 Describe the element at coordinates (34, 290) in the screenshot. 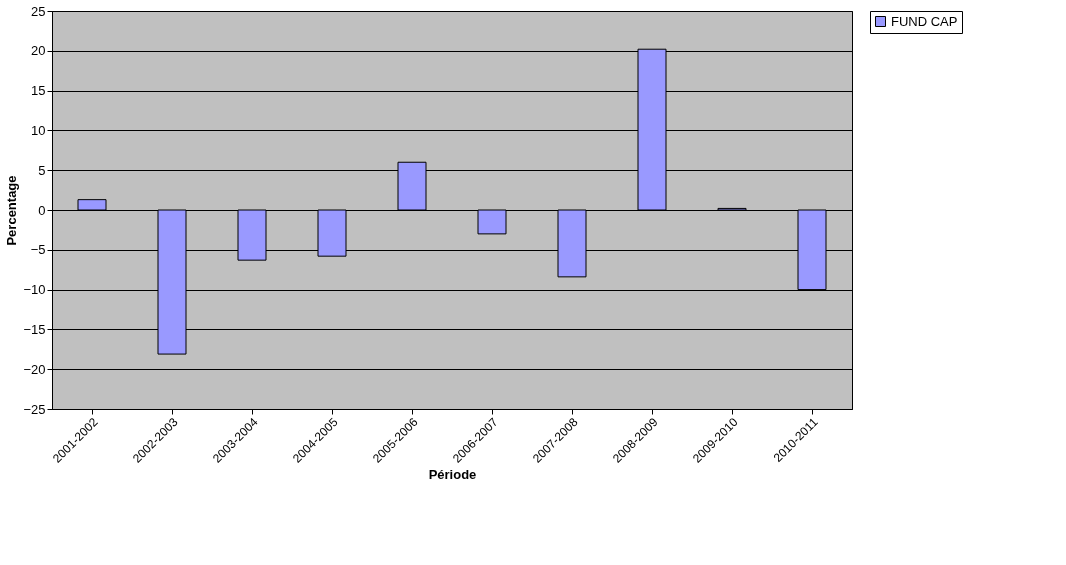

I see `y-tick-label: −10` at that location.